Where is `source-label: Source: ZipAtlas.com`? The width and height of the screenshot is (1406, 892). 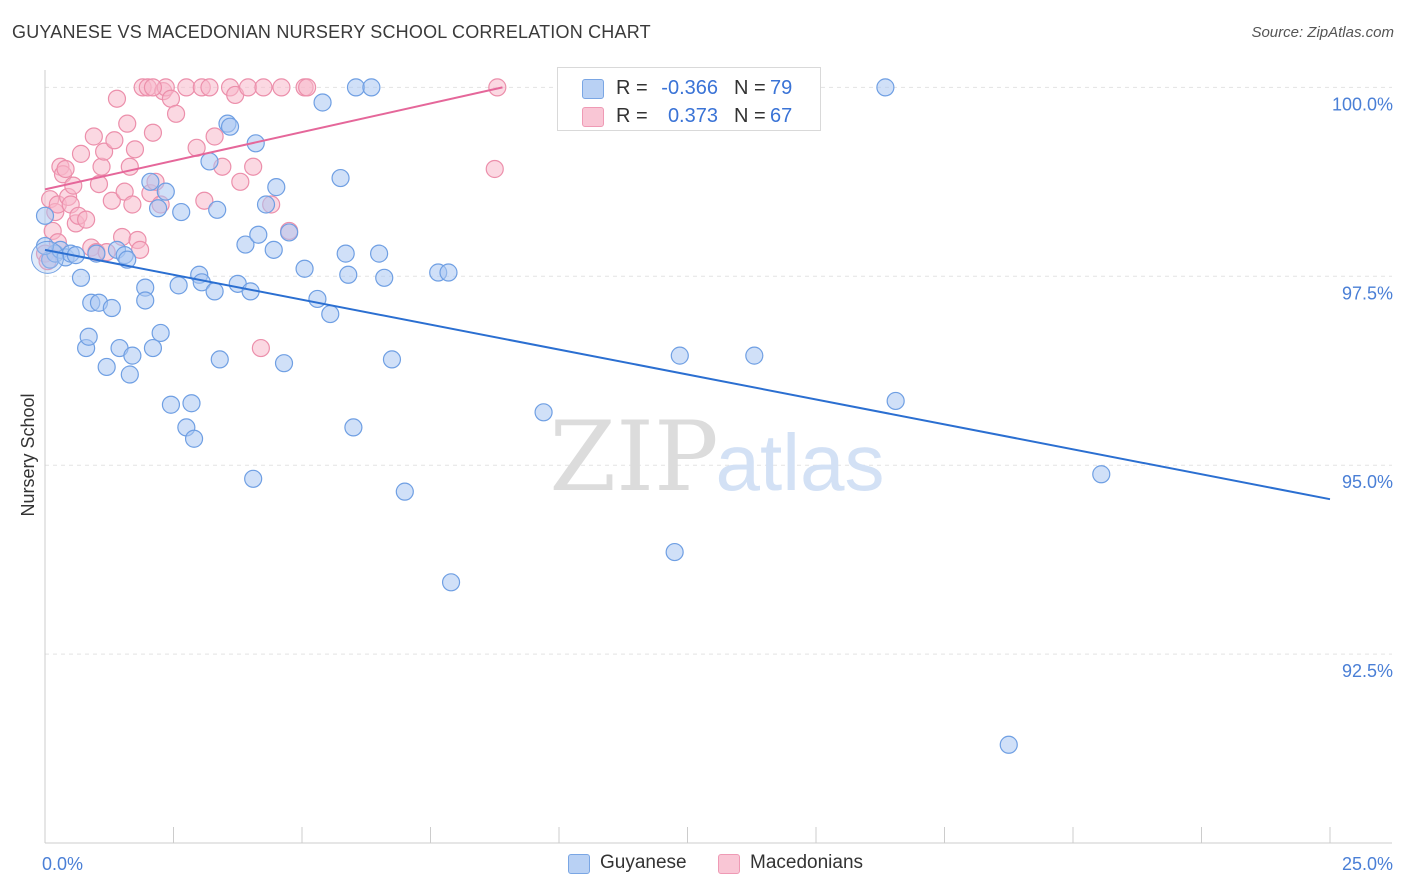 source-label: Source: ZipAtlas.com is located at coordinates (1322, 32).